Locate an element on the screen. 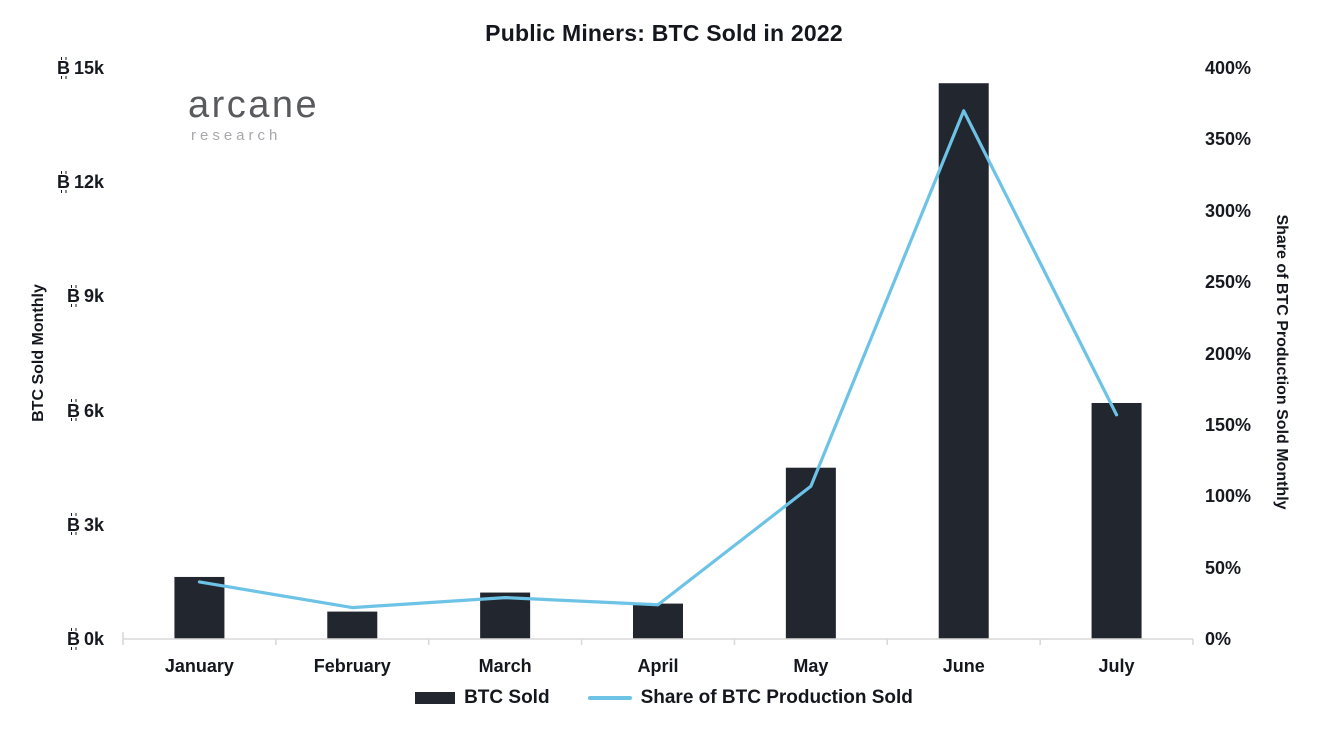  right-tick-label: 400% is located at coordinates (1228, 68).